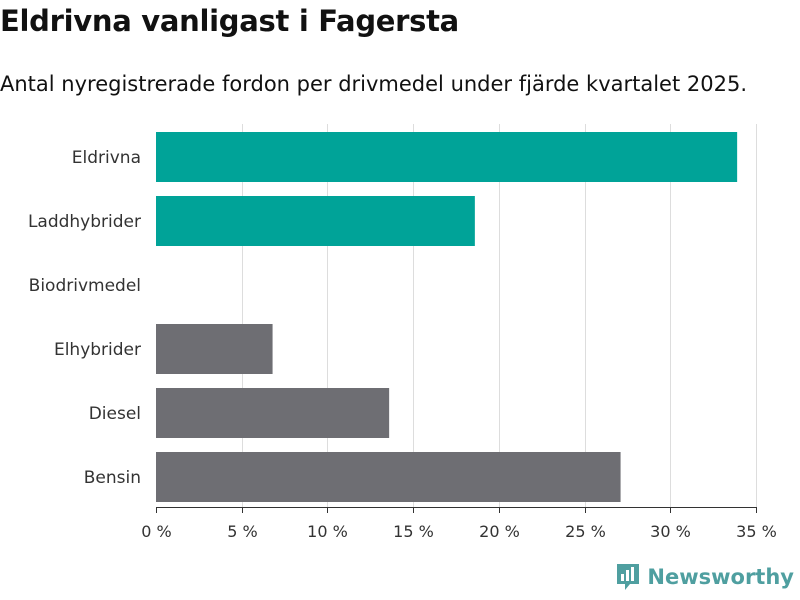 The height and width of the screenshot is (600, 800). Describe the element at coordinates (97, 350) in the screenshot. I see `category-label: Elhybrider` at that location.